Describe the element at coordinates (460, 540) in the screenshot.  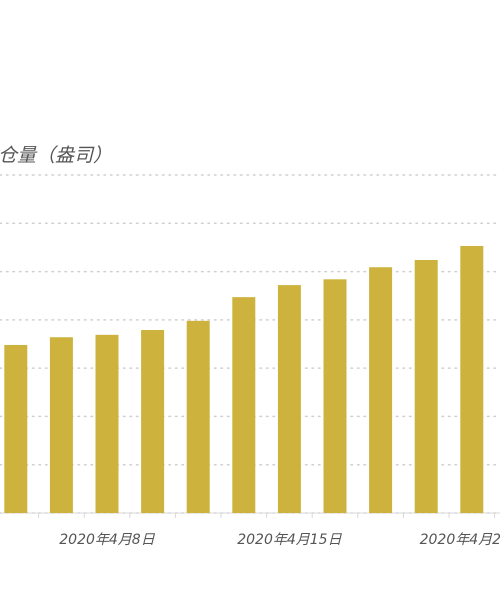
I see `x-tick-label: 2020年4月22日` at that location.